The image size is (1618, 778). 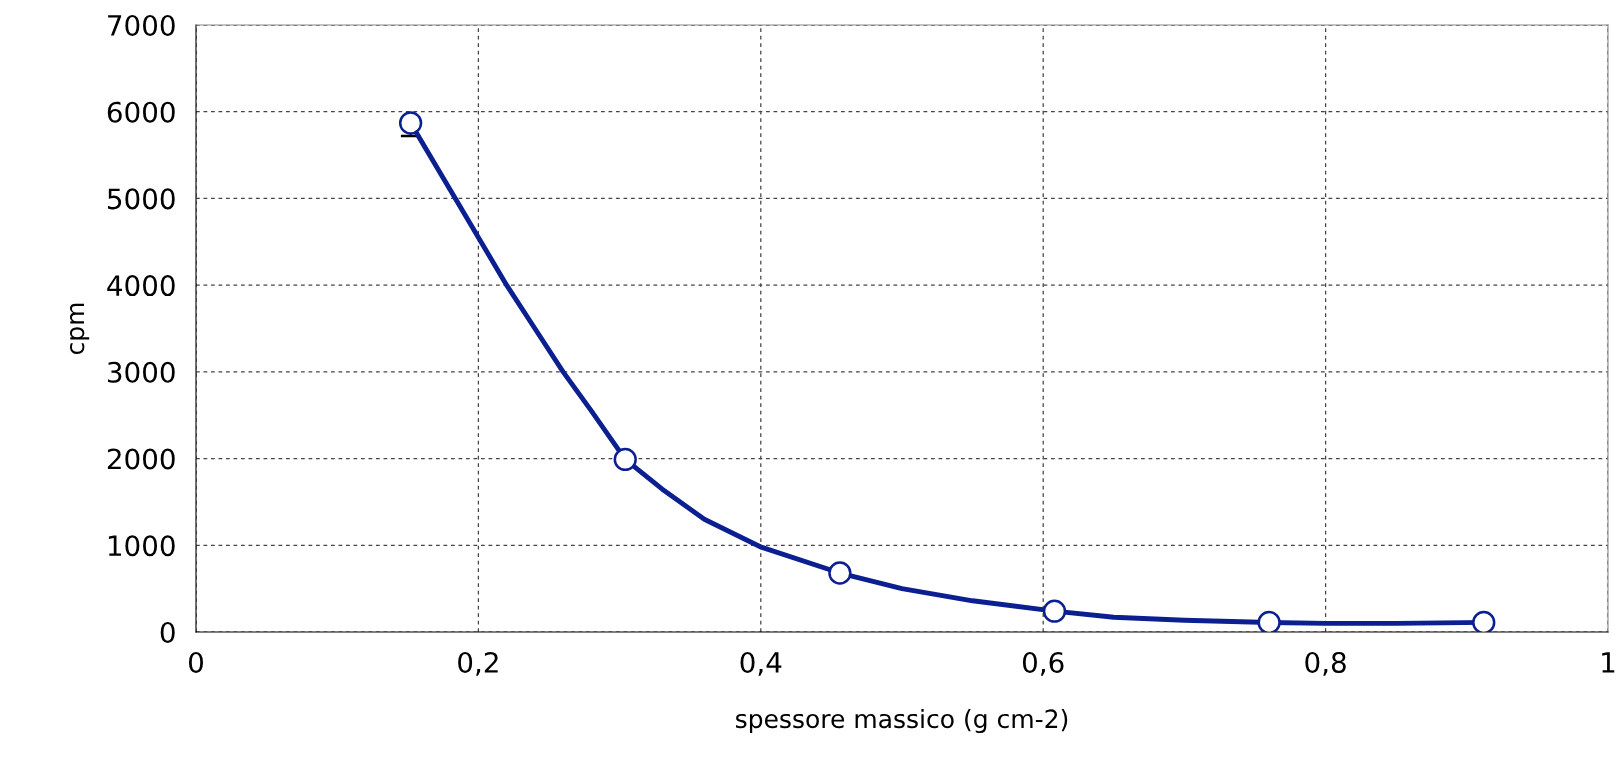 What do you see at coordinates (902, 721) in the screenshot?
I see `x-axis-title: spessore massico (g cm-2)` at bounding box center [902, 721].